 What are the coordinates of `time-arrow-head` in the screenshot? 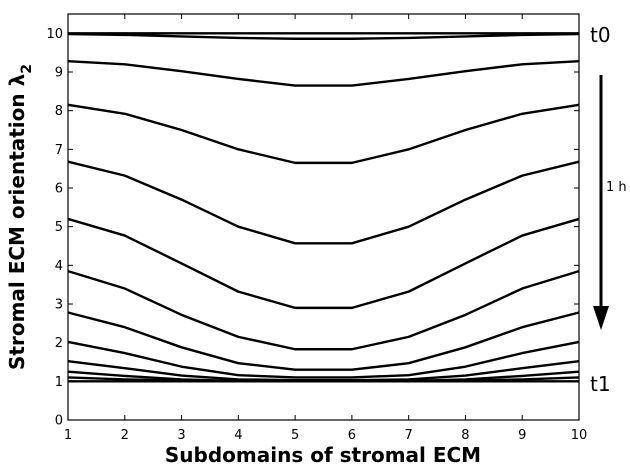 It's located at (601, 318).